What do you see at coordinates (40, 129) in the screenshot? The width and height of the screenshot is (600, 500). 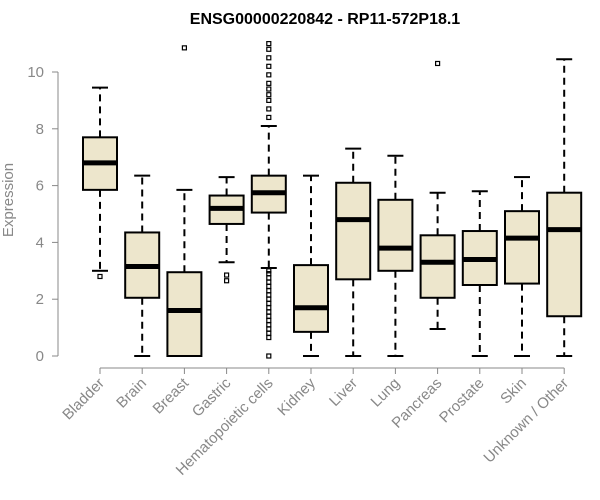 I see `y-tick-label: 8` at bounding box center [40, 129].